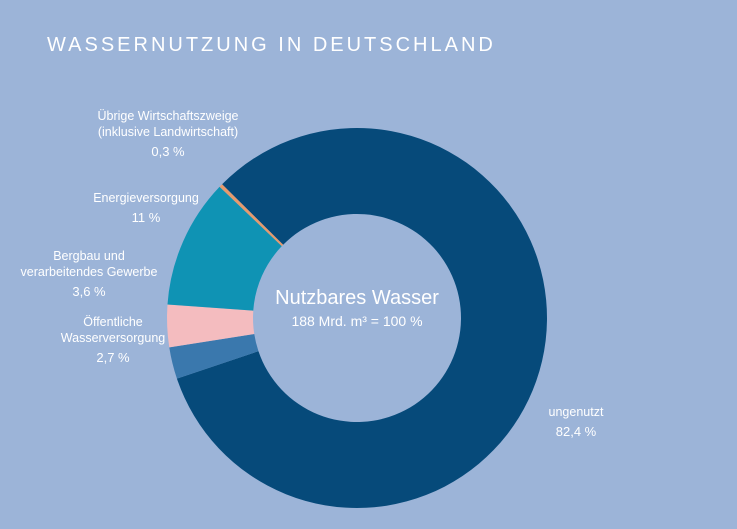 The image size is (737, 529). What do you see at coordinates (89, 291) in the screenshot?
I see `slice-value-label: 3,6 %` at bounding box center [89, 291].